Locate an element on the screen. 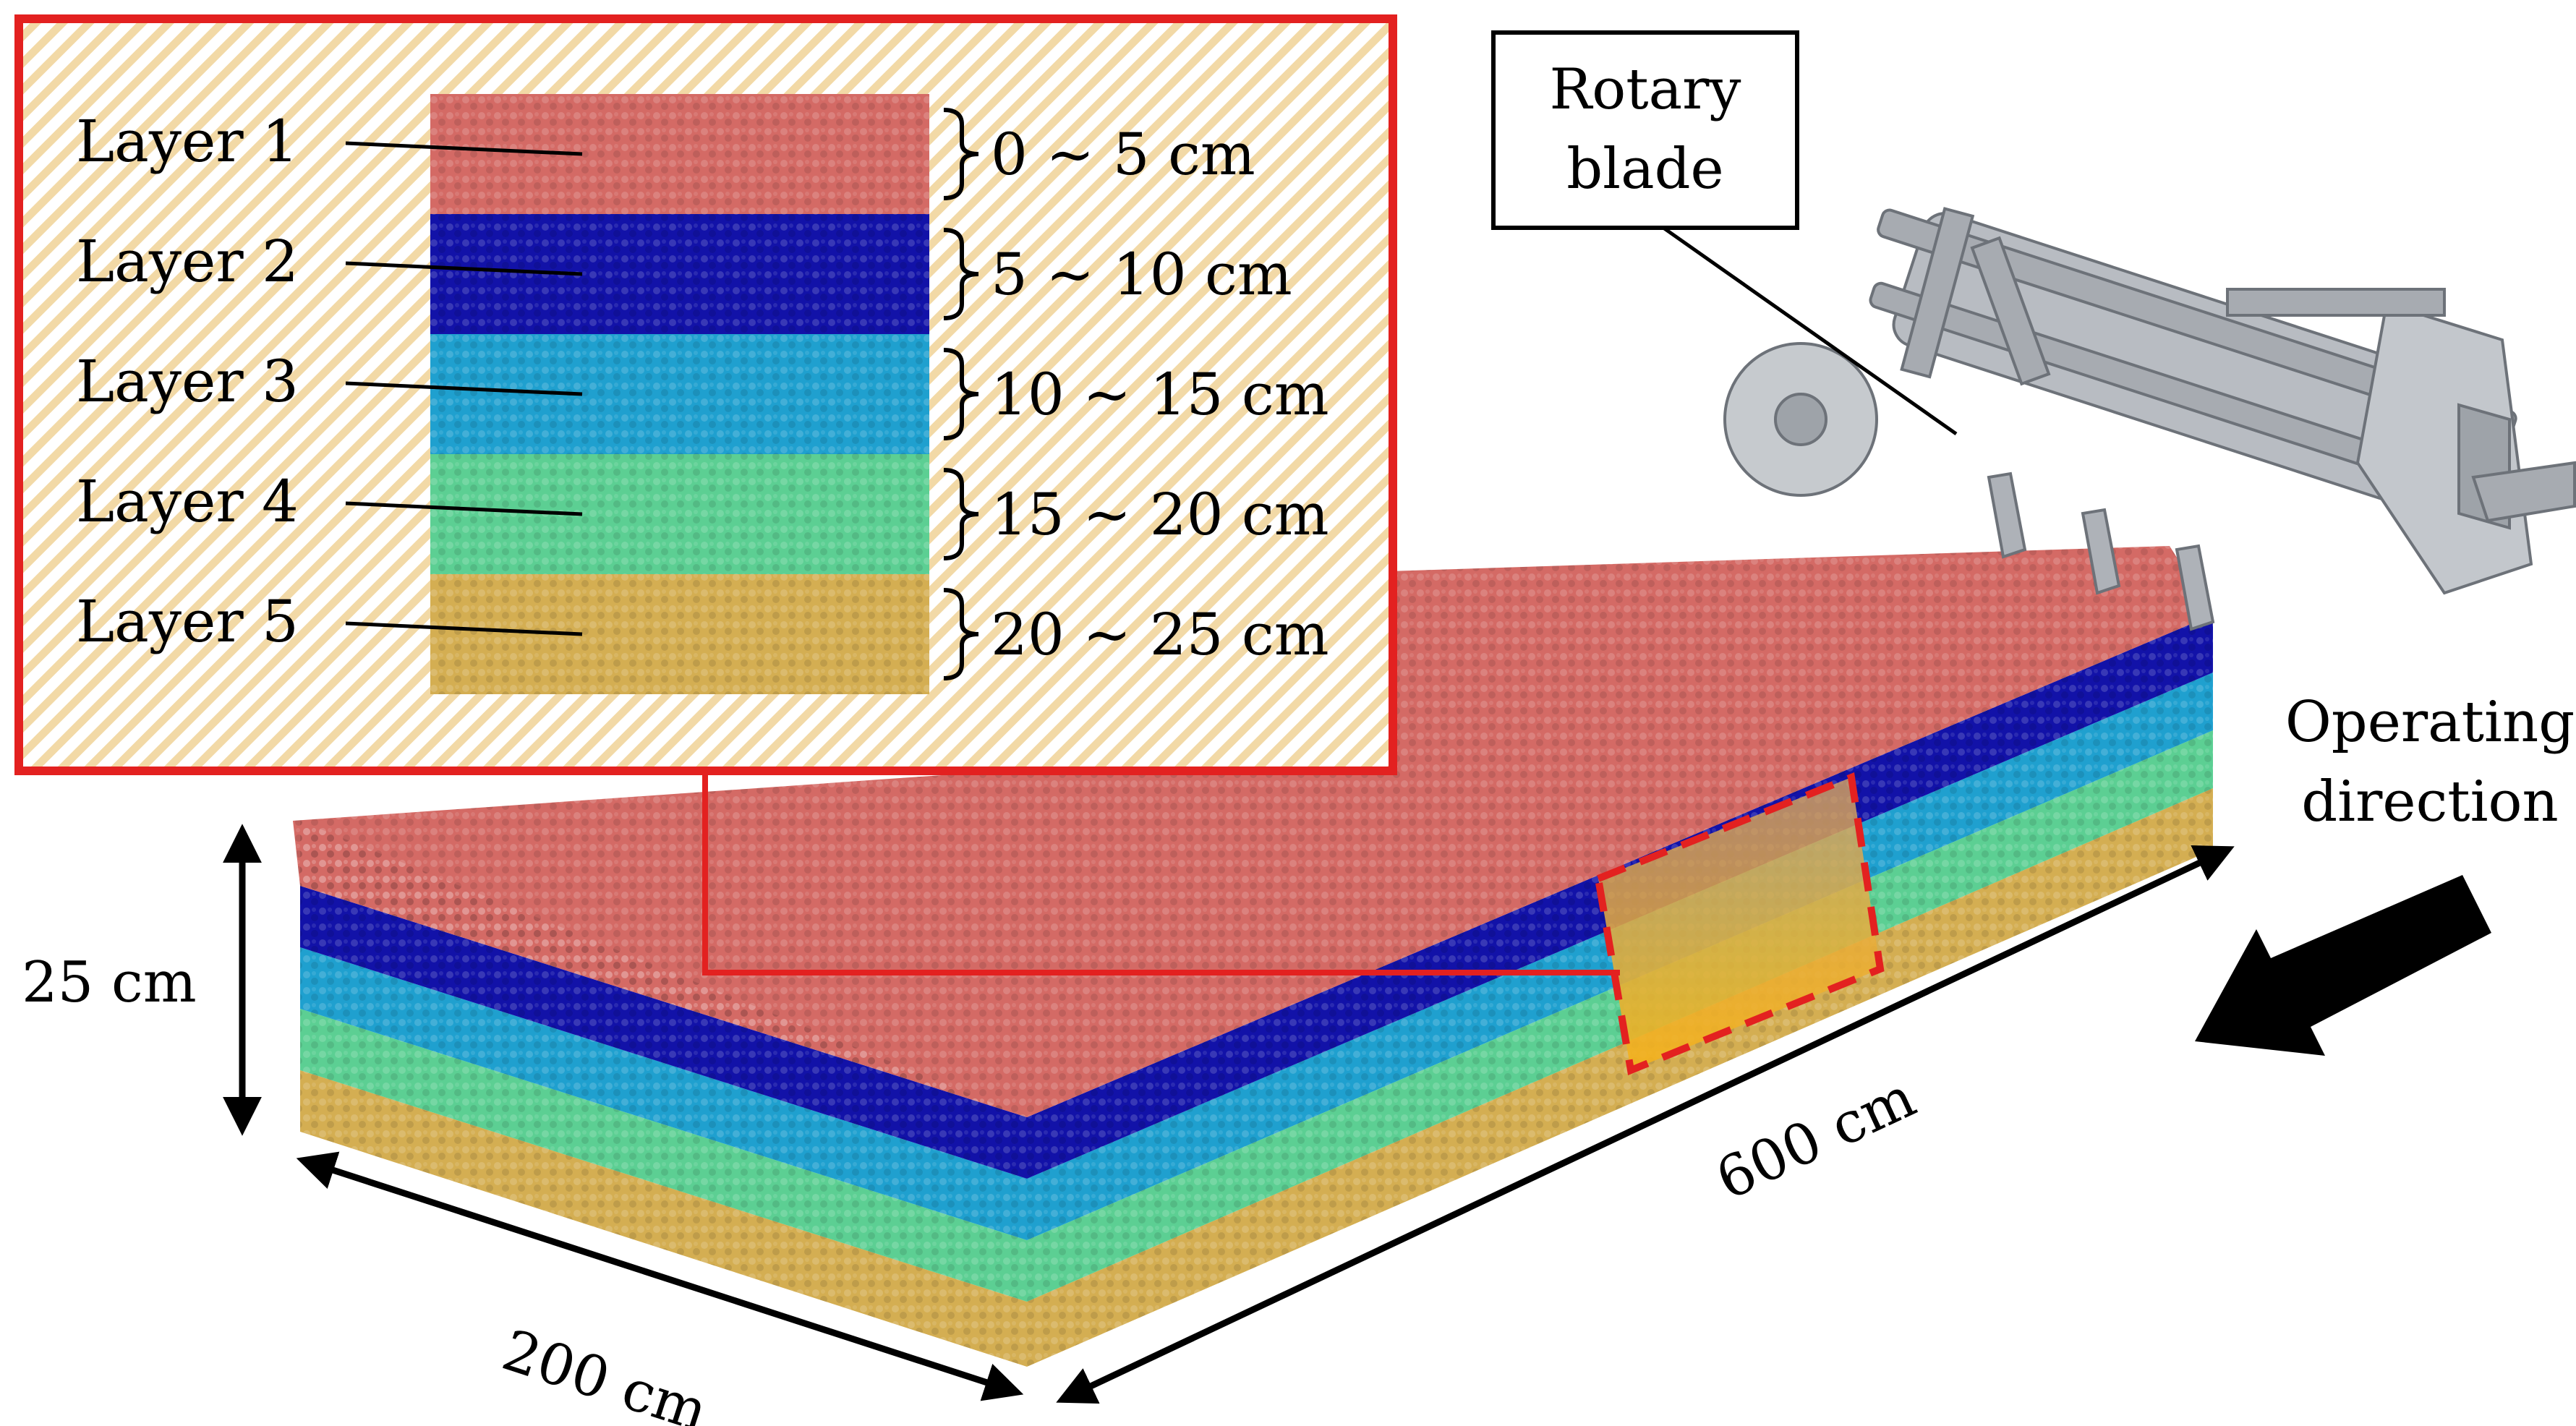 This screenshot has height=1426, width=2576. length-label: 600 cm is located at coordinates (1816, 1139).